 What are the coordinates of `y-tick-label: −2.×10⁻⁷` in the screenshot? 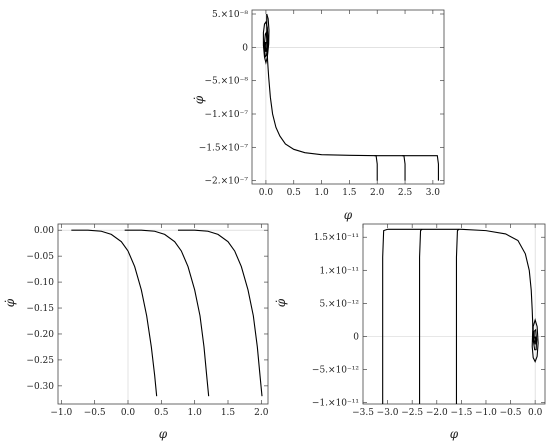 It's located at (227, 182).